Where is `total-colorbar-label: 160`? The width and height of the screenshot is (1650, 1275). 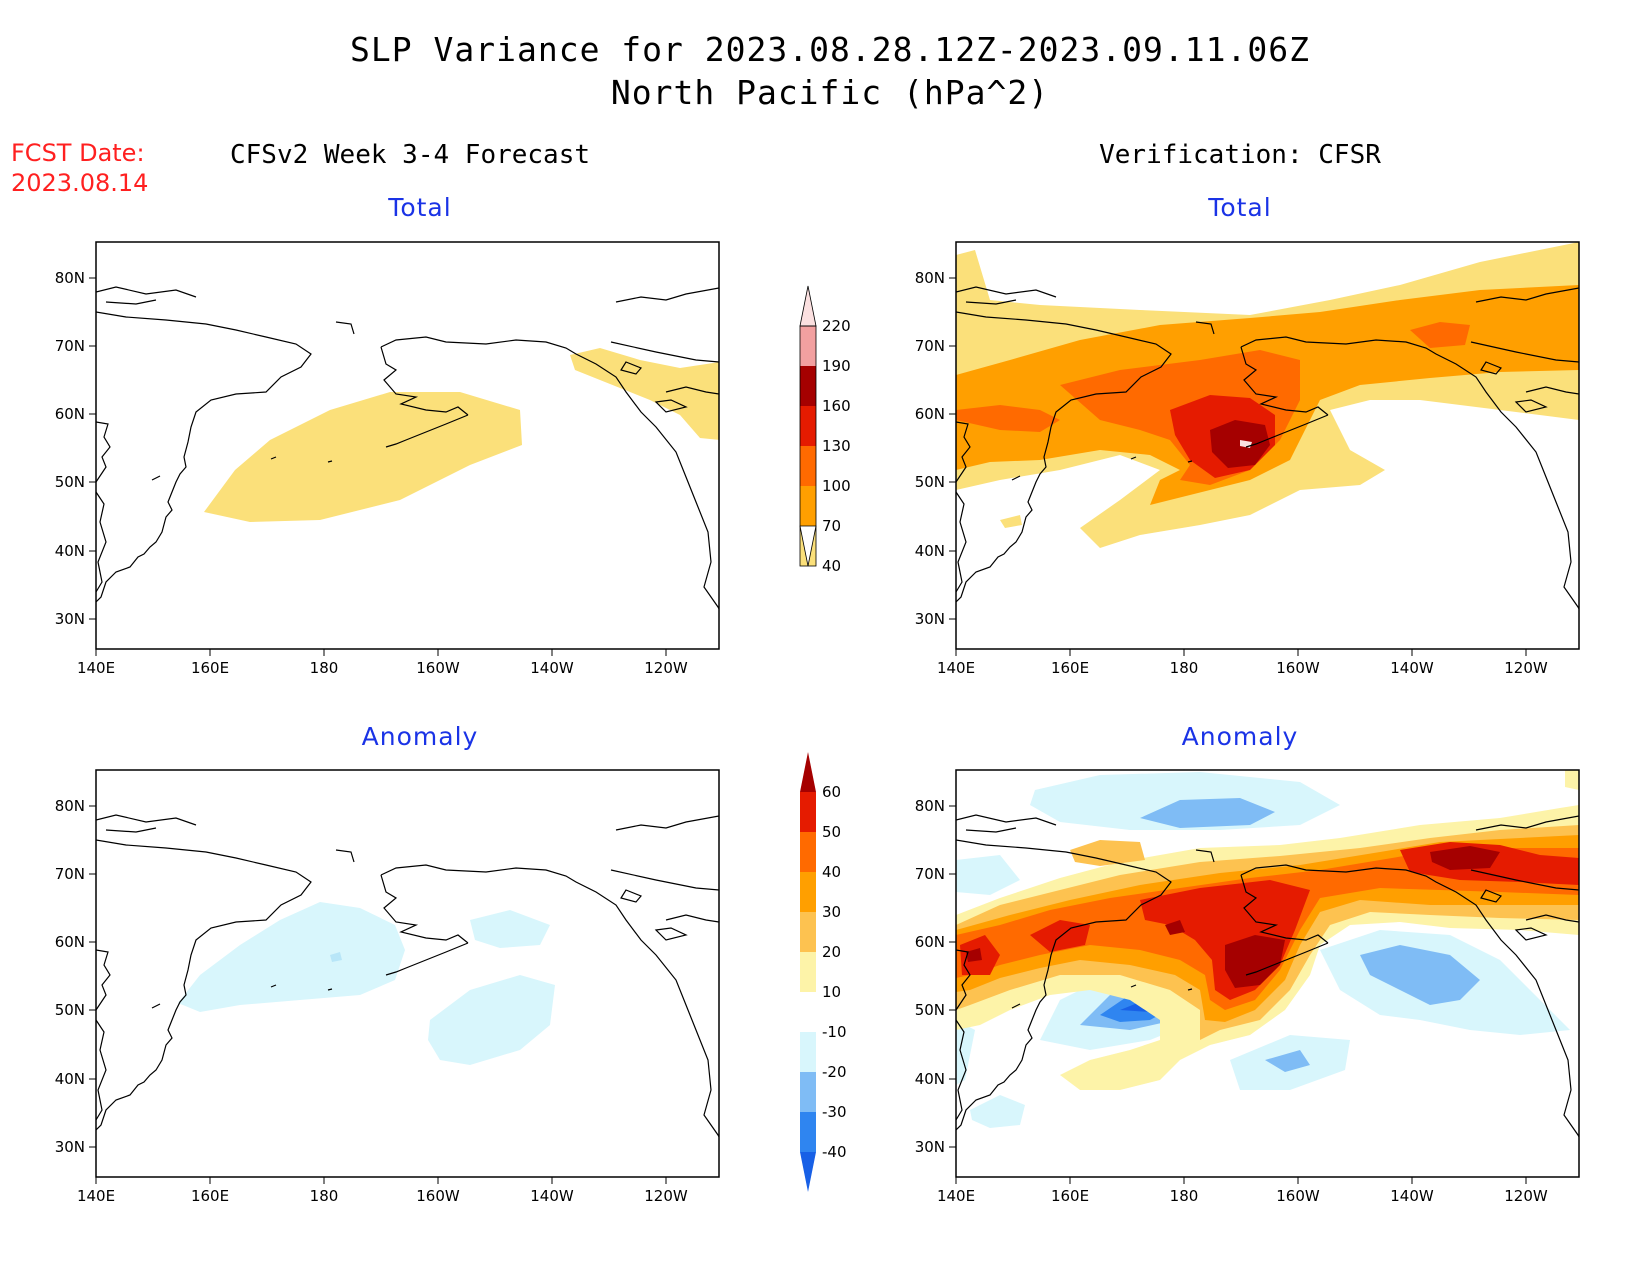 total-colorbar-label: 160 is located at coordinates (836, 406).